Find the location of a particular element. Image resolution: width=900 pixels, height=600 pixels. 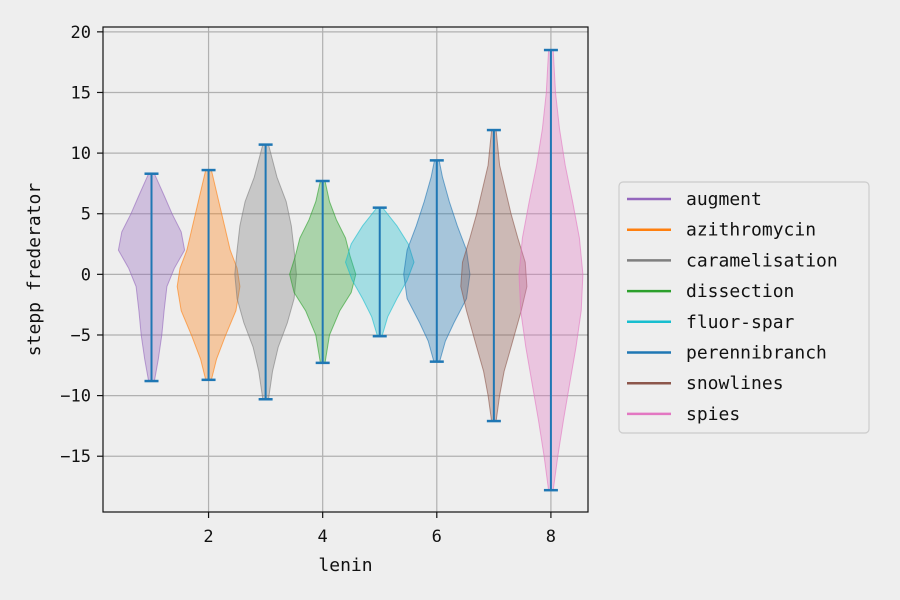

legend-label: fluor-spar is located at coordinates (740, 322).